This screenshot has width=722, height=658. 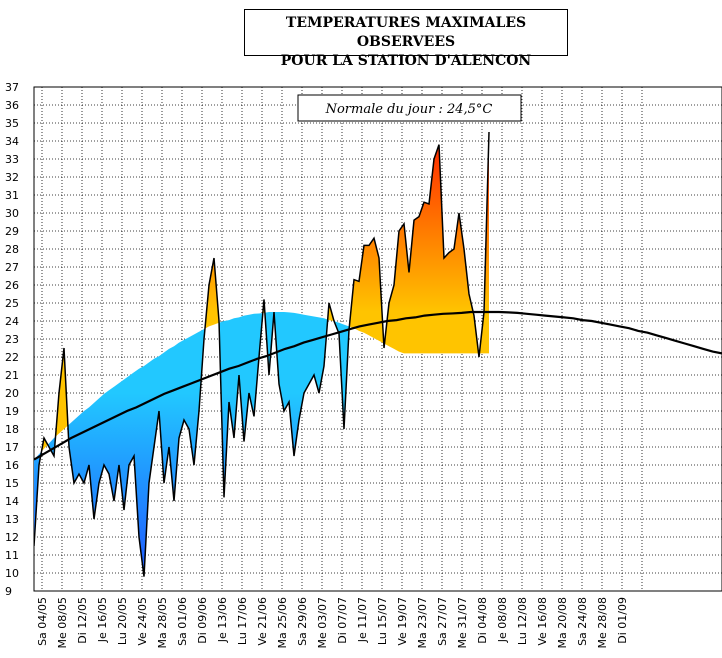 I want to click on y-tick-label: 22, so click(x=12, y=357).